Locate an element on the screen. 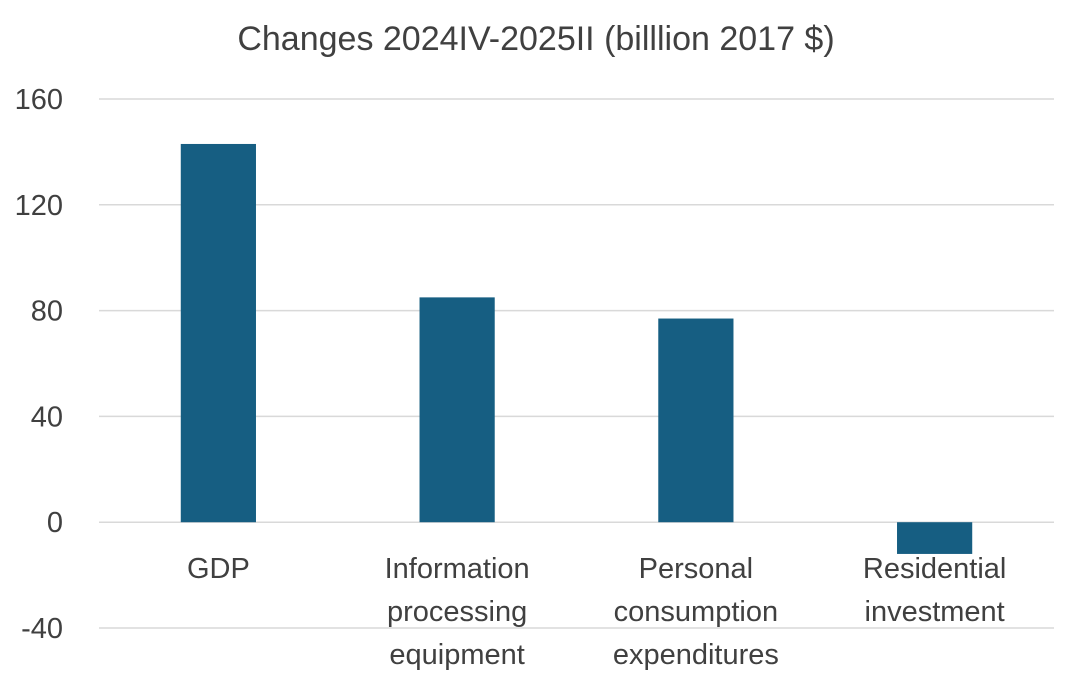 The height and width of the screenshot is (689, 1072). x-category-label-line: consumption is located at coordinates (696, 612).